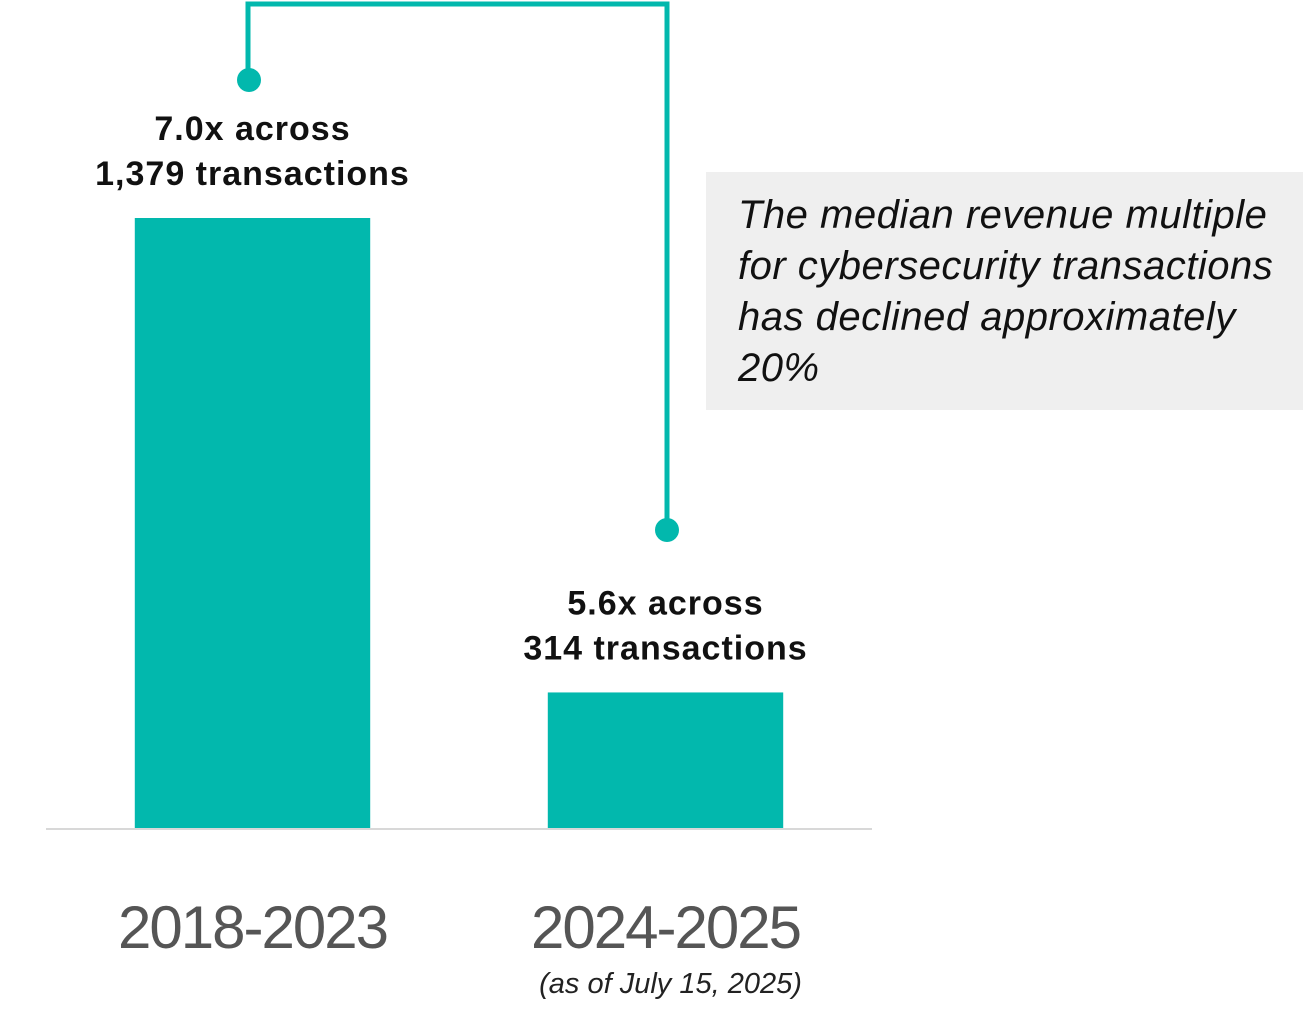  I want to click on value-label: 5.6x across, so click(665, 603).